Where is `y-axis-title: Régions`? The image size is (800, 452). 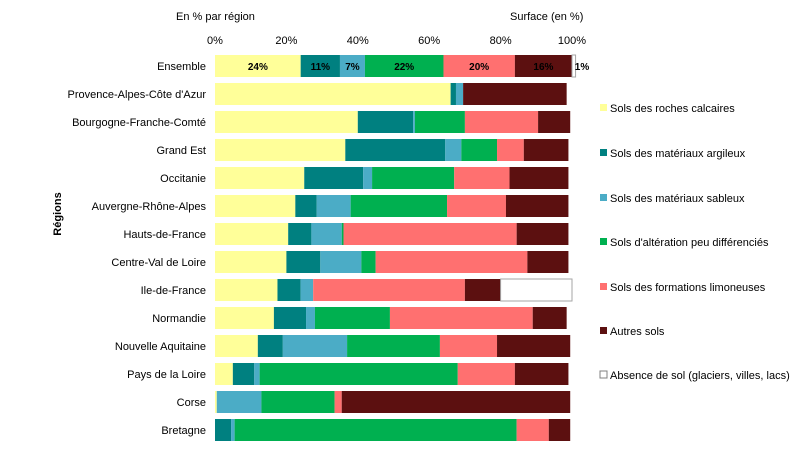
y-axis-title: Régions is located at coordinates (58, 213).